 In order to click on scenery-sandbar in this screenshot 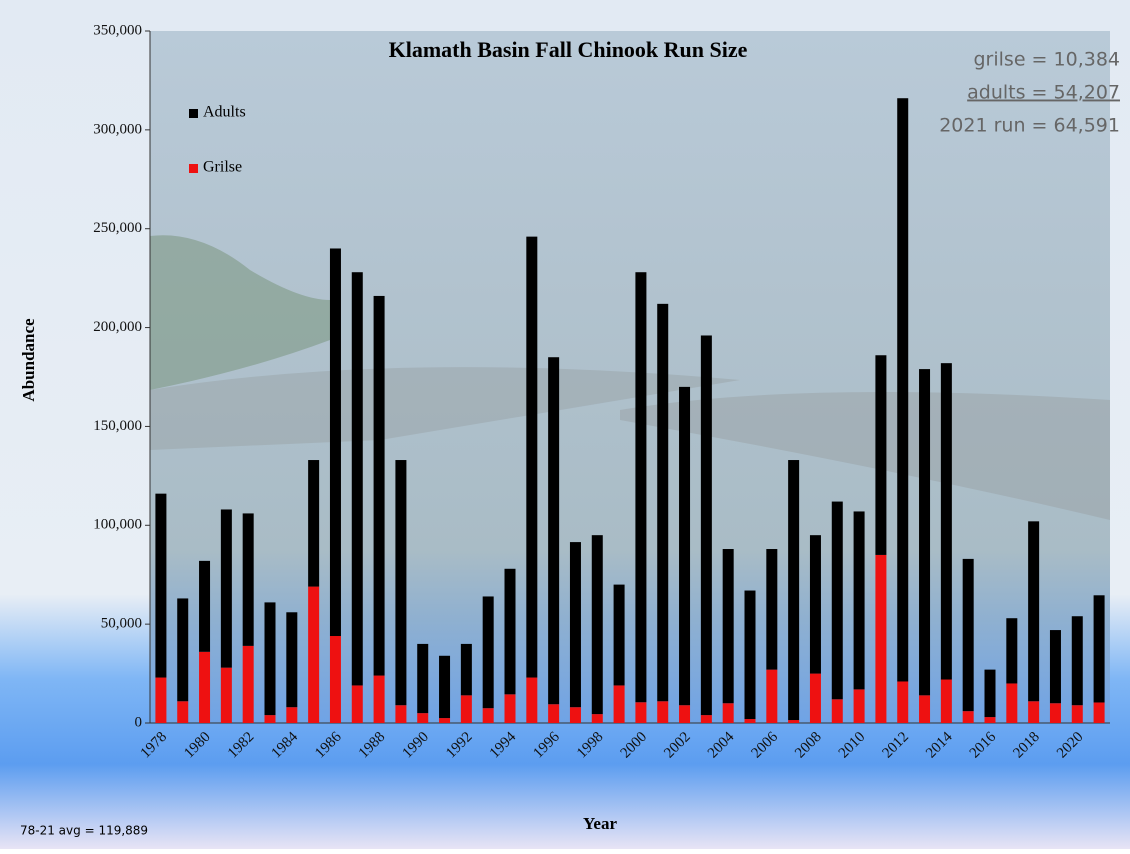, I will do `click(865, 456)`.